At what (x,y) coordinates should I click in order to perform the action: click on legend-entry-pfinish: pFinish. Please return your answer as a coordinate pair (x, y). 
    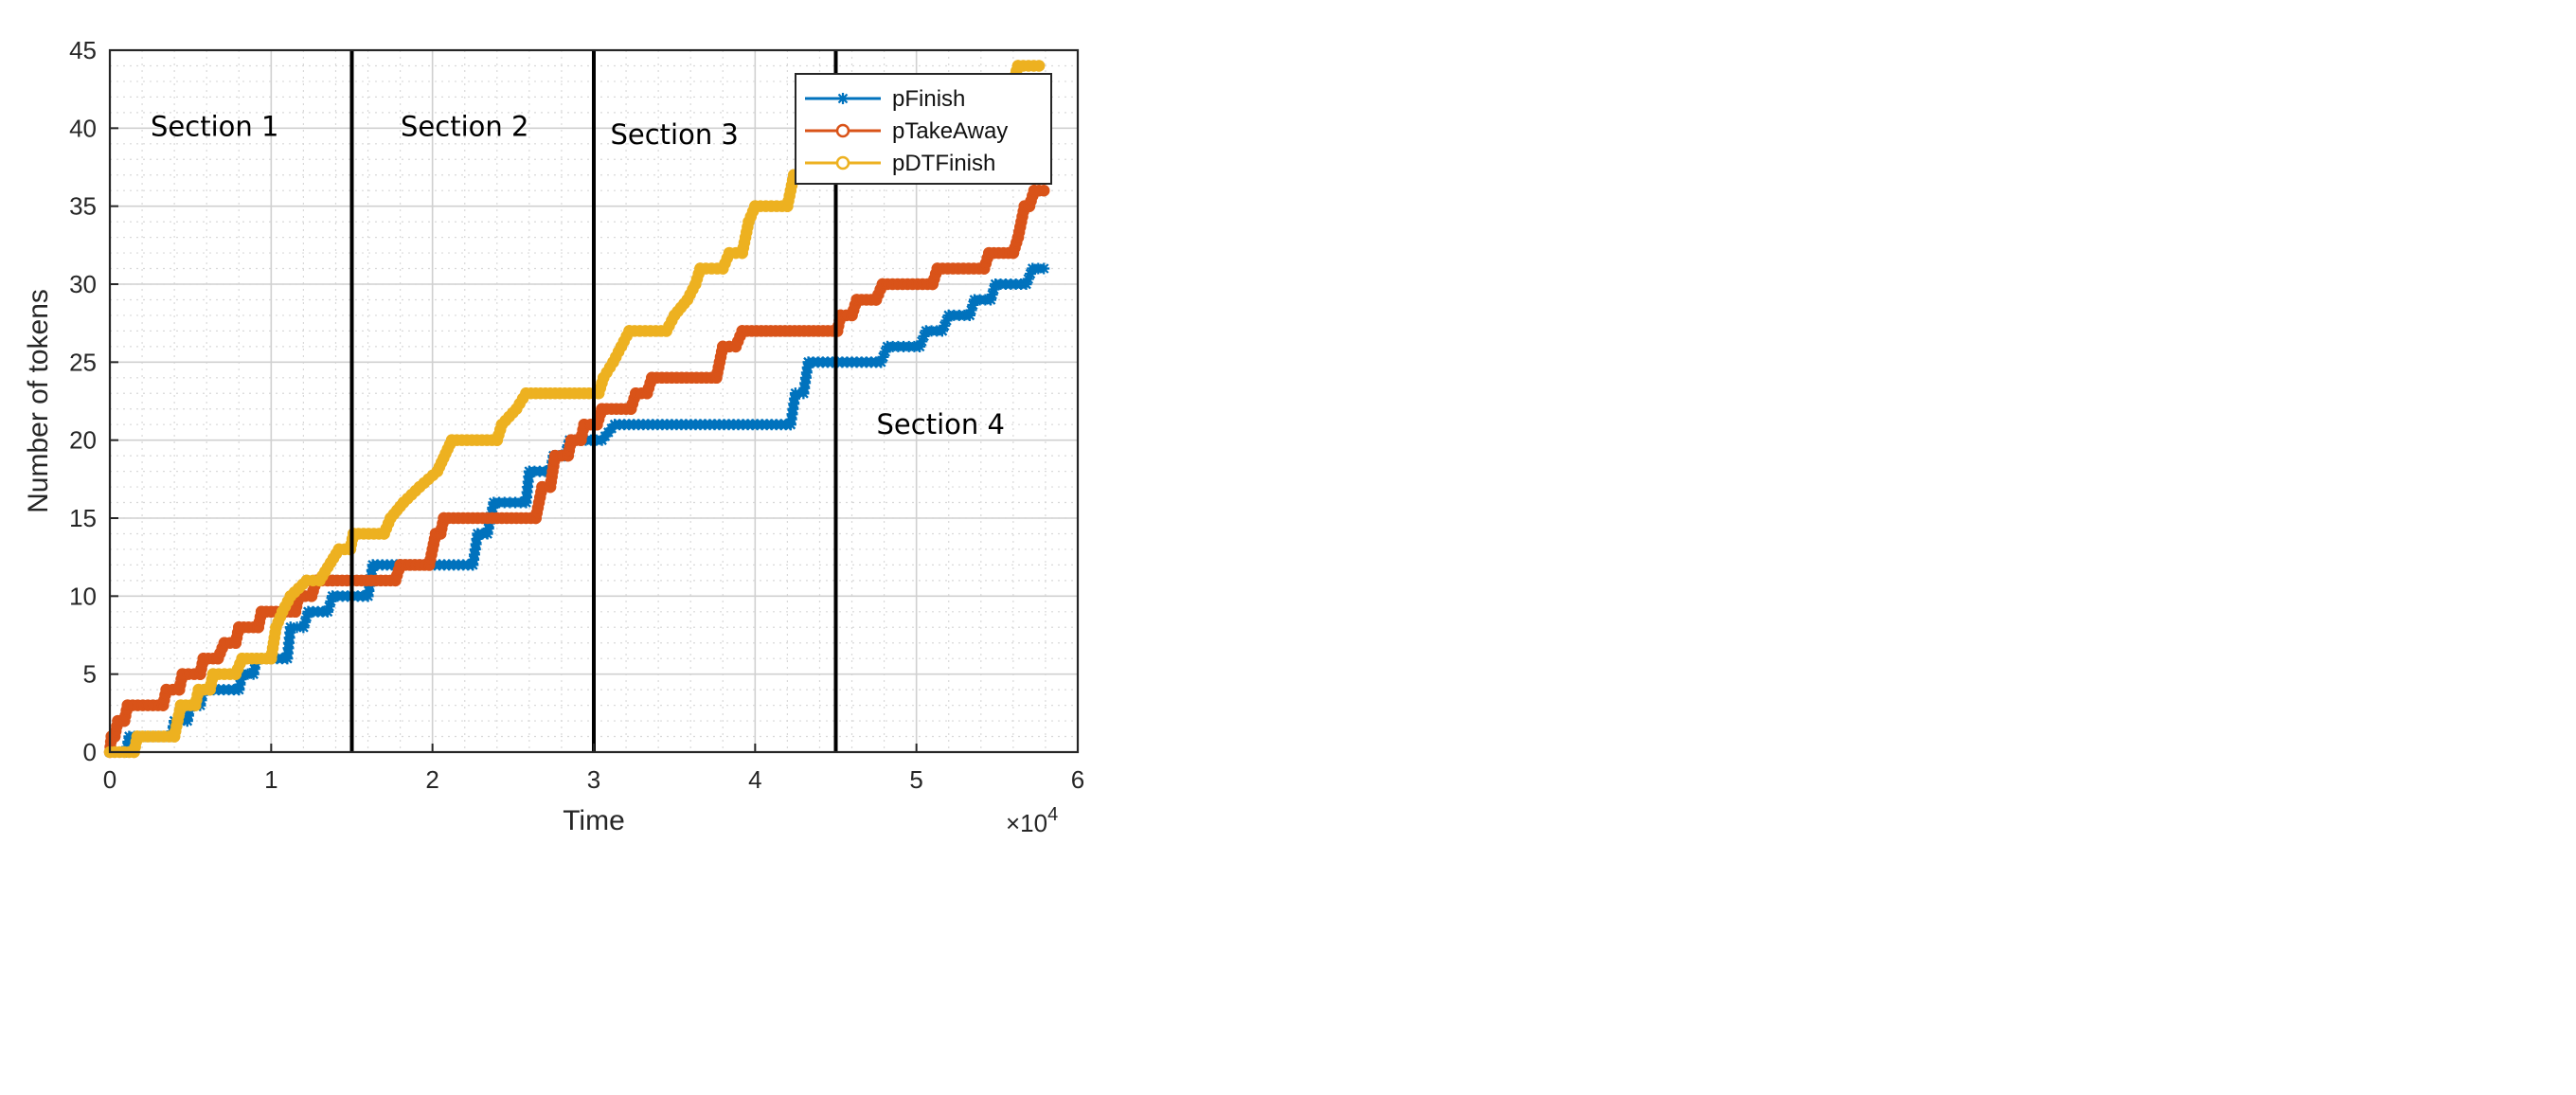
    Looking at the image, I should click on (885, 99).